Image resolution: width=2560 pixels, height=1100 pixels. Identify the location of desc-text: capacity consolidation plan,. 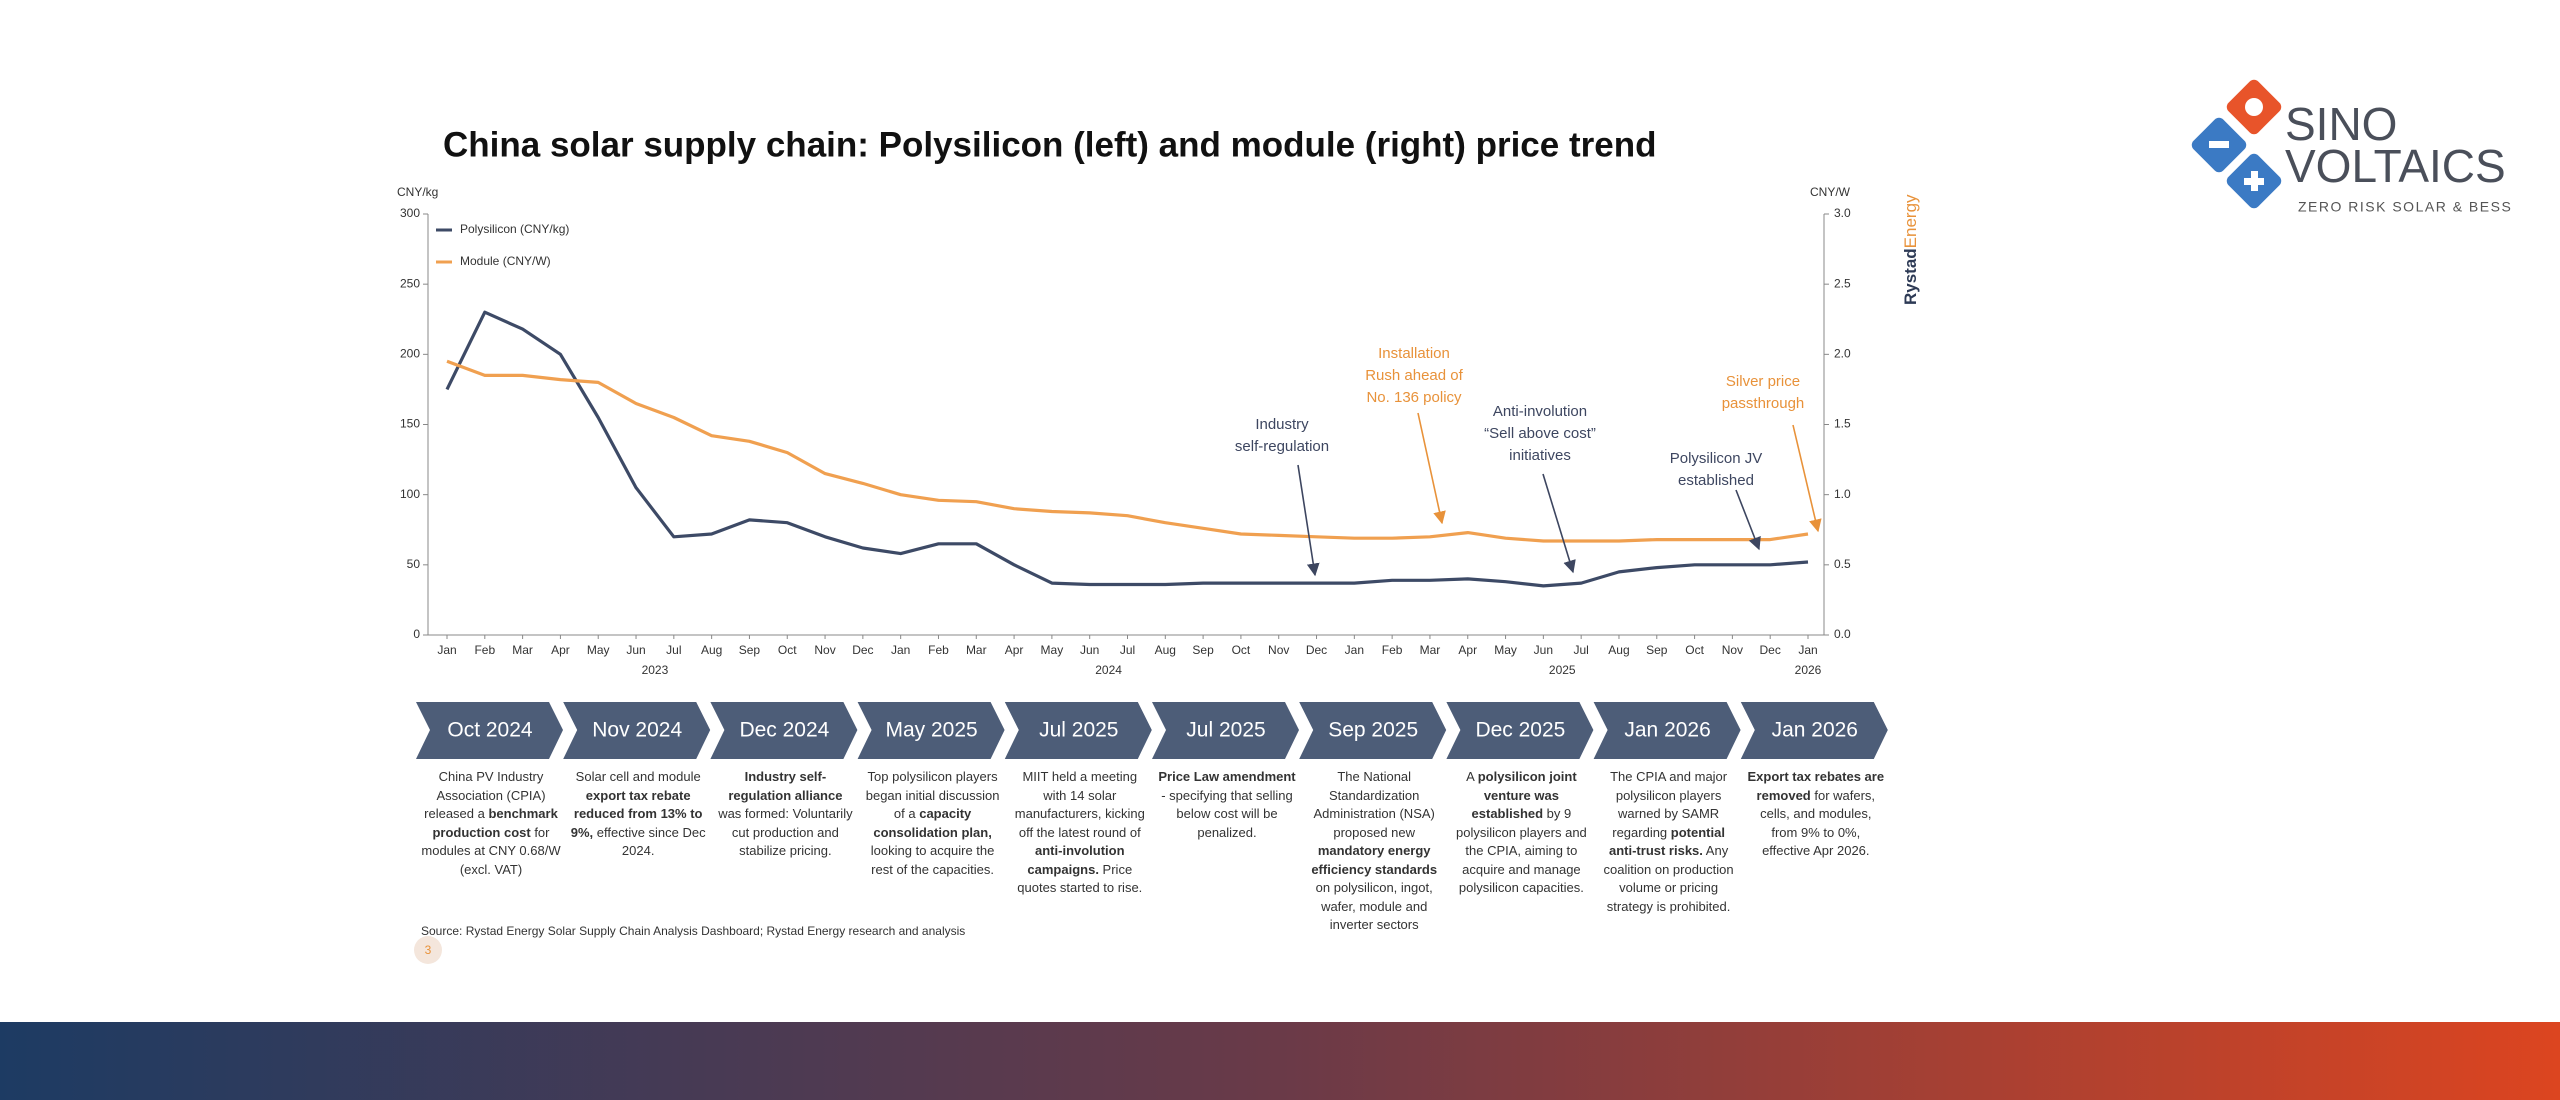
(932, 823).